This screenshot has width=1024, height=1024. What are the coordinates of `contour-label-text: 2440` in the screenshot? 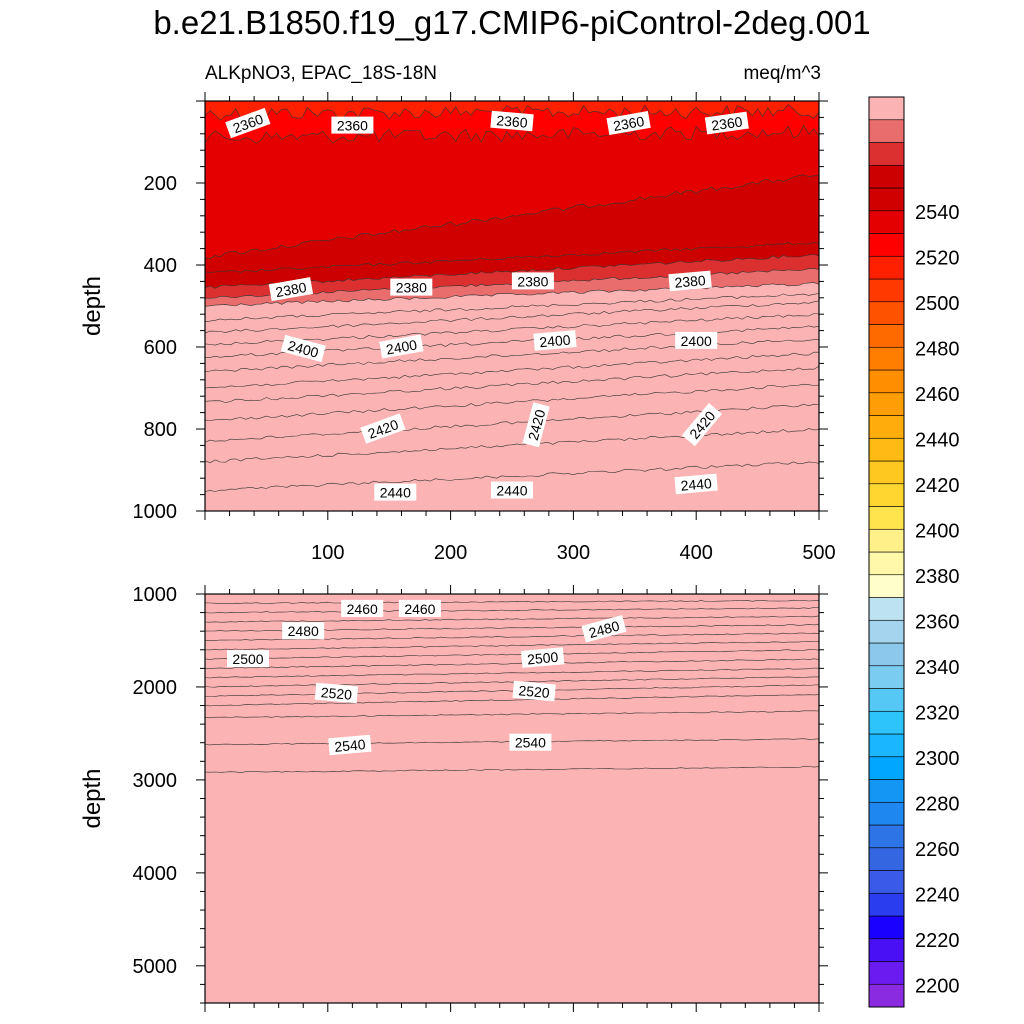 It's located at (511, 491).